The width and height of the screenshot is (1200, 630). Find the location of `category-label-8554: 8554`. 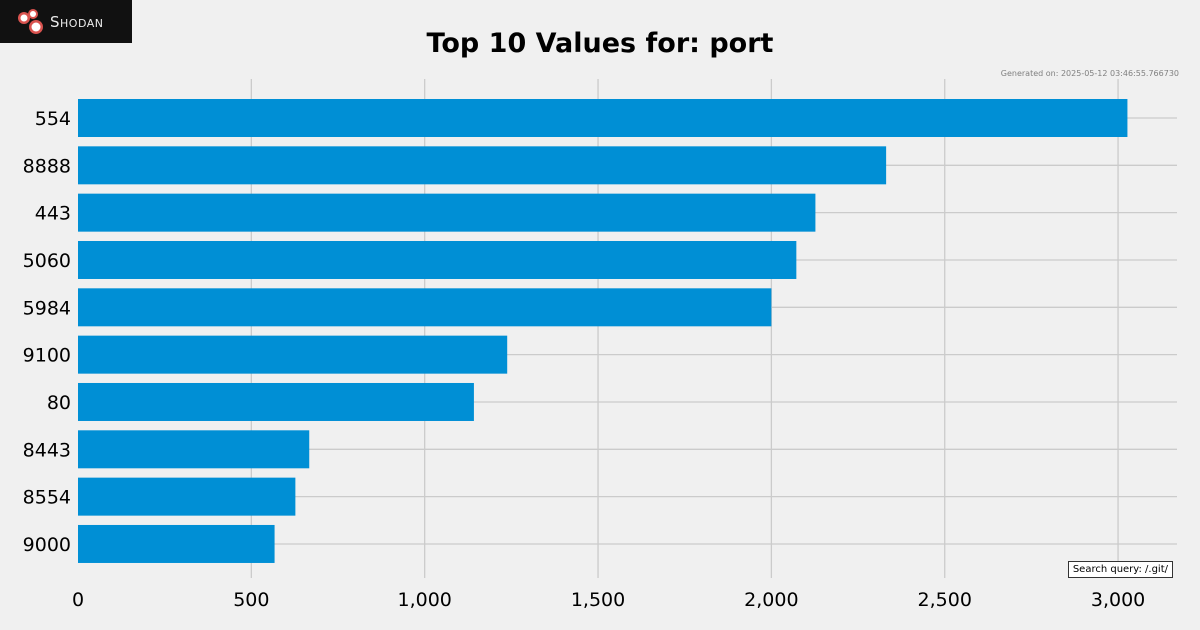

category-label-8554: 8554 is located at coordinates (47, 498).